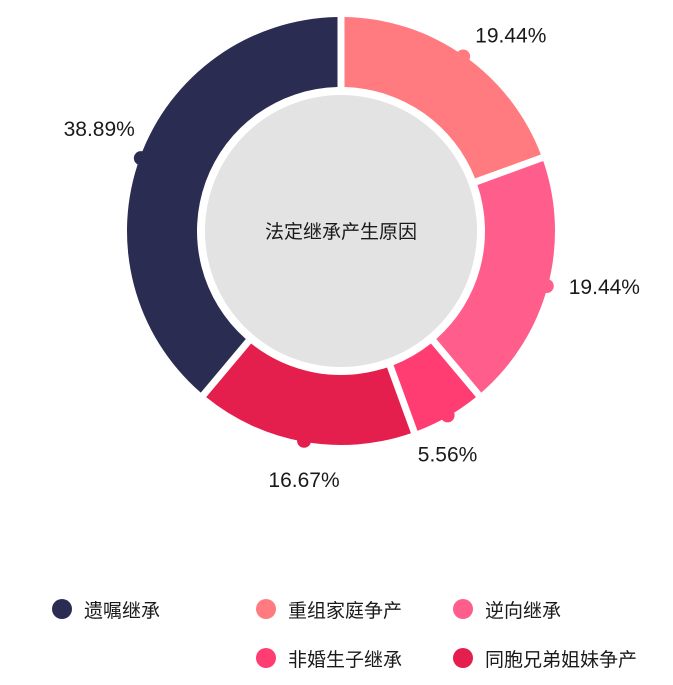 The width and height of the screenshot is (673, 685). I want to click on legend-item-1: 重组家庭争产, so click(329, 609).